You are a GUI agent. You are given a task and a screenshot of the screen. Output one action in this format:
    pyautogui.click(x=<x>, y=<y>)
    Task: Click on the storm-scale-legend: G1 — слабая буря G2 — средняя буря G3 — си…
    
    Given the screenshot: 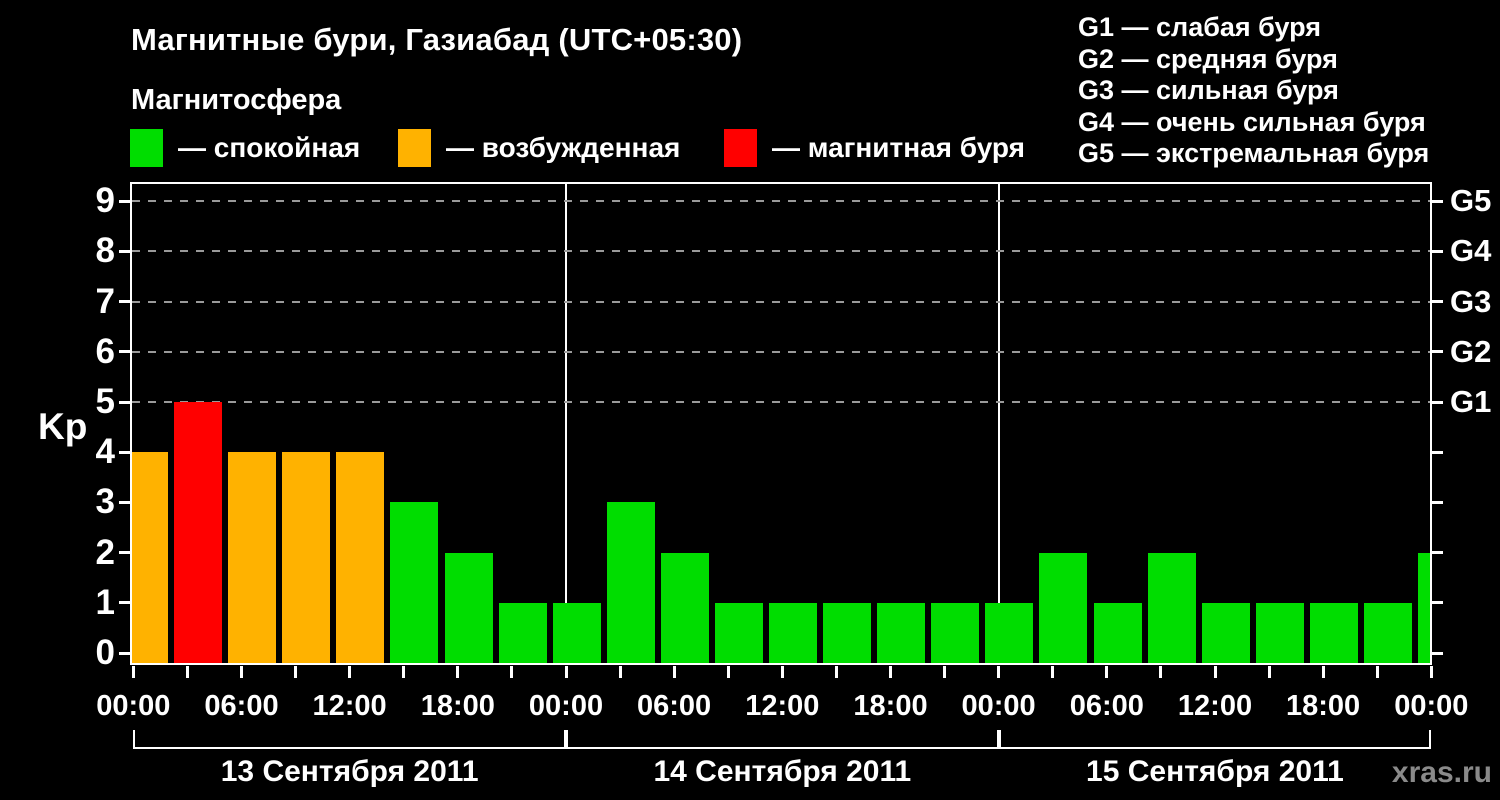 What is the action you would take?
    pyautogui.click(x=1253, y=91)
    